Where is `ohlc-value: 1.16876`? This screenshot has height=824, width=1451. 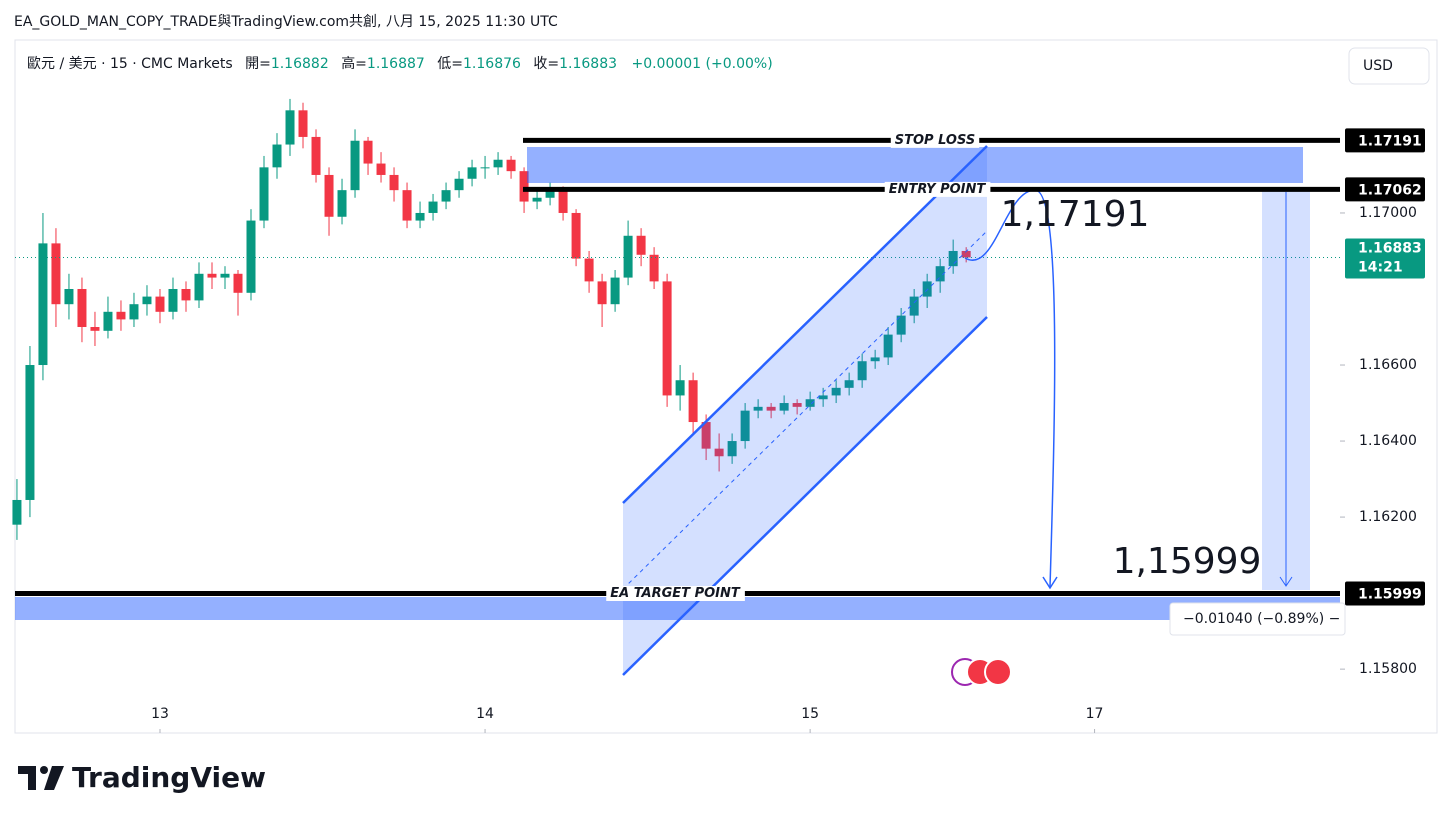
ohlc-value: 1.16876 is located at coordinates (492, 64).